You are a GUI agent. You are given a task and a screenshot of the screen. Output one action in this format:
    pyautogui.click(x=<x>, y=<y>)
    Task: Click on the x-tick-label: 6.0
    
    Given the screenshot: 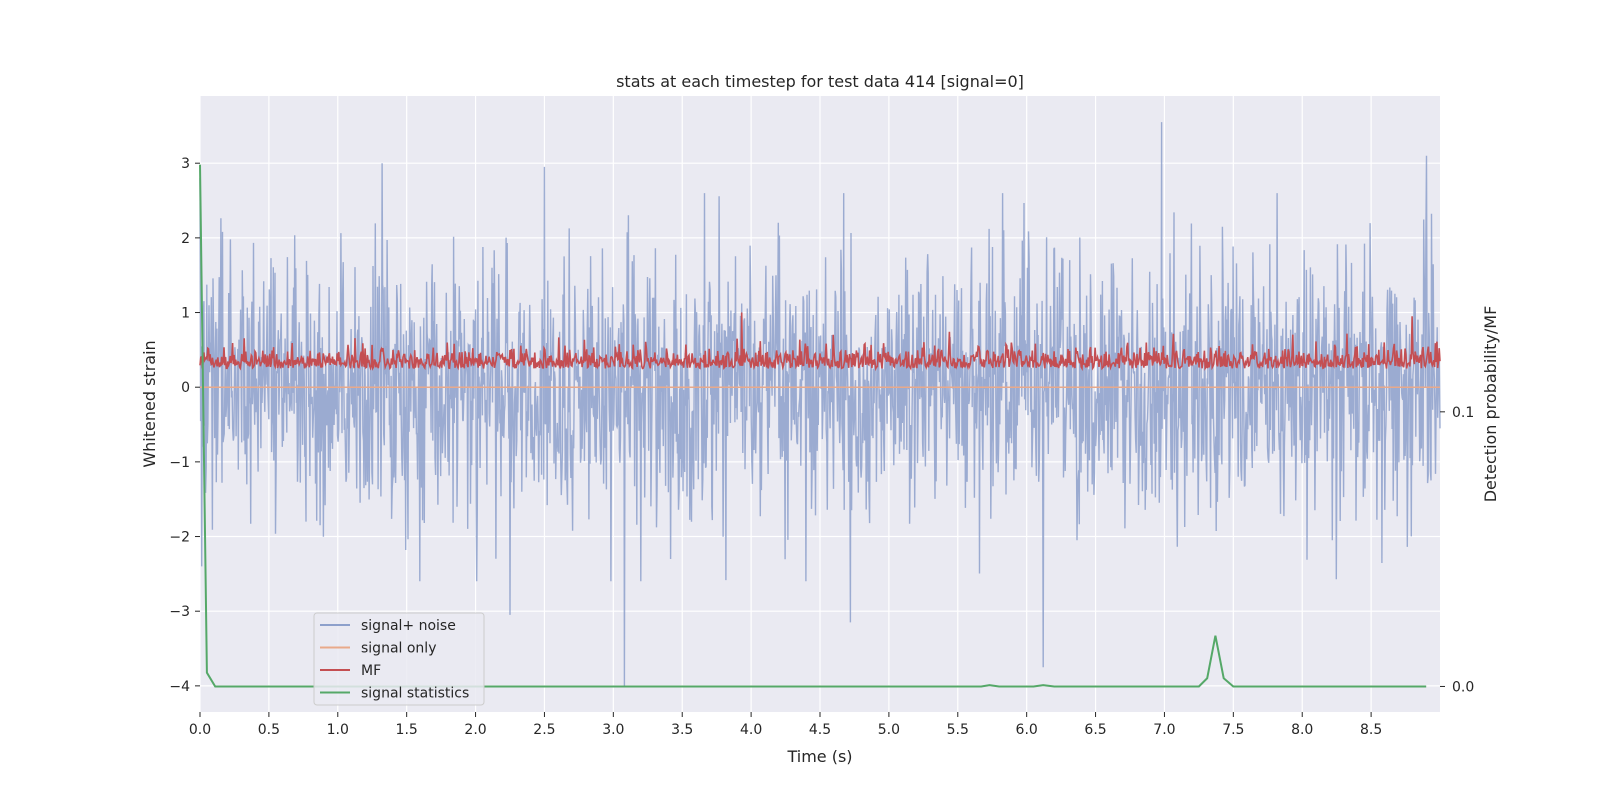 What is the action you would take?
    pyautogui.click(x=1027, y=730)
    